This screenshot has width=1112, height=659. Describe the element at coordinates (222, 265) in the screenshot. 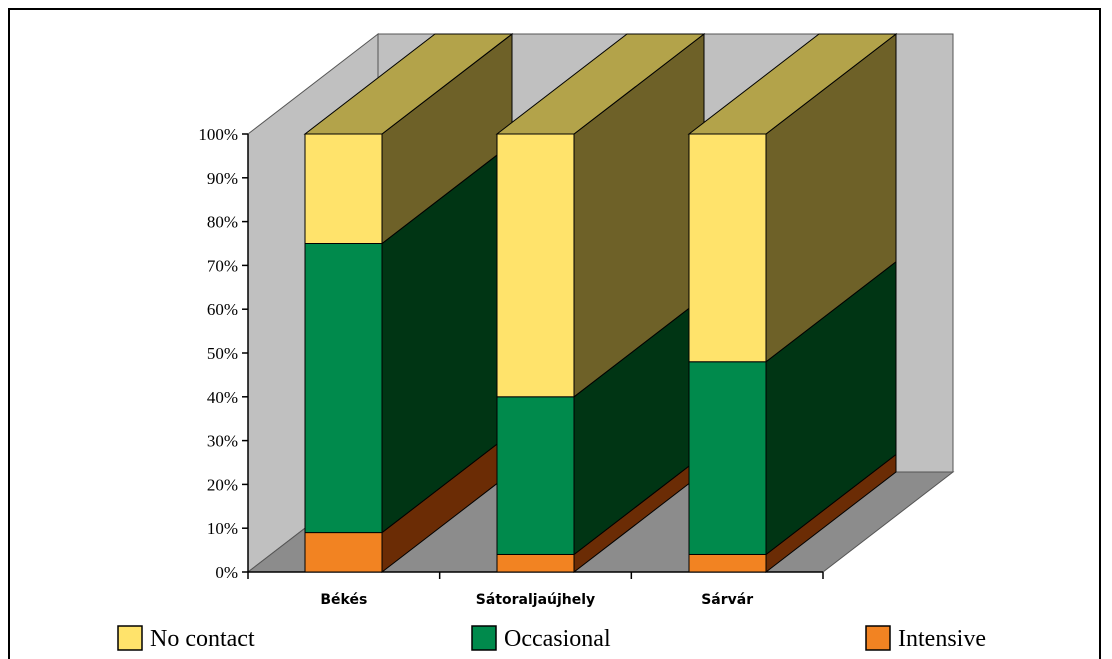

I see `y-tick-label: 70%` at that location.